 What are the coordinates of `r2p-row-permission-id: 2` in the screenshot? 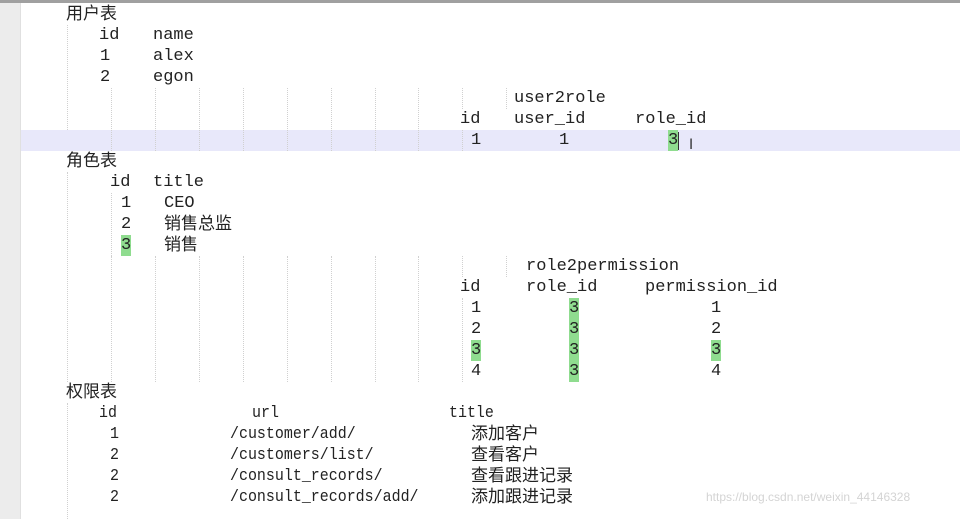 It's located at (716, 329).